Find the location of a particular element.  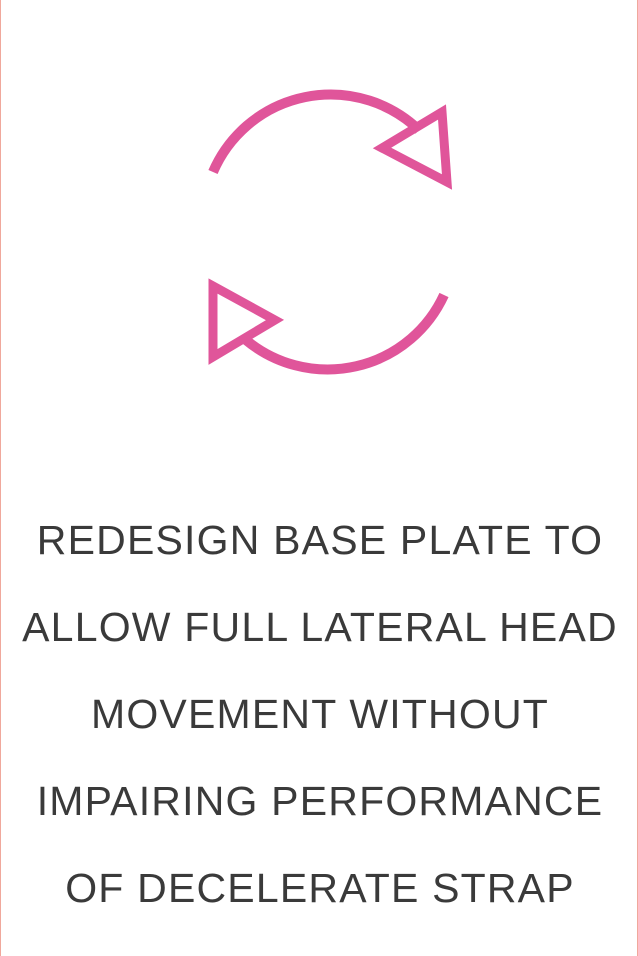

upper-arc is located at coordinates (315, 131).